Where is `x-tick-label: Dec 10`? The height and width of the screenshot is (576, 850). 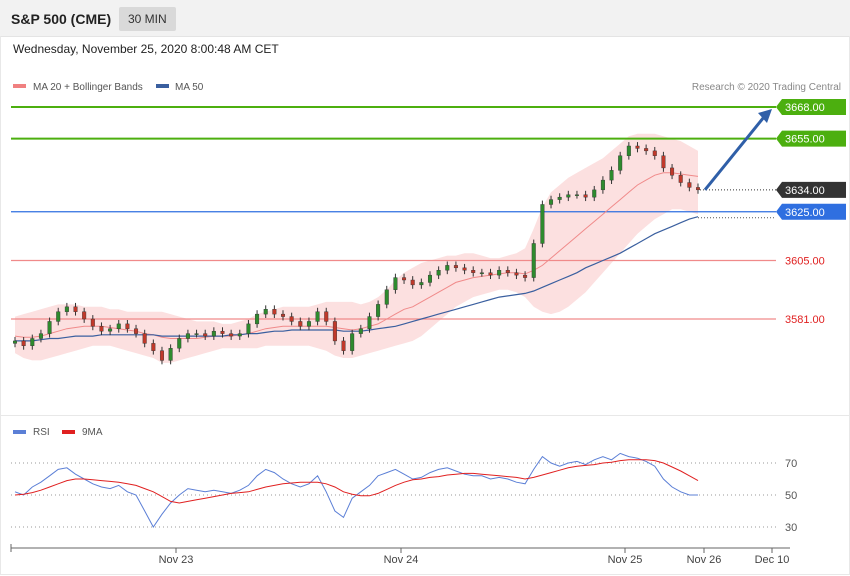
x-tick-label: Dec 10 is located at coordinates (772, 560).